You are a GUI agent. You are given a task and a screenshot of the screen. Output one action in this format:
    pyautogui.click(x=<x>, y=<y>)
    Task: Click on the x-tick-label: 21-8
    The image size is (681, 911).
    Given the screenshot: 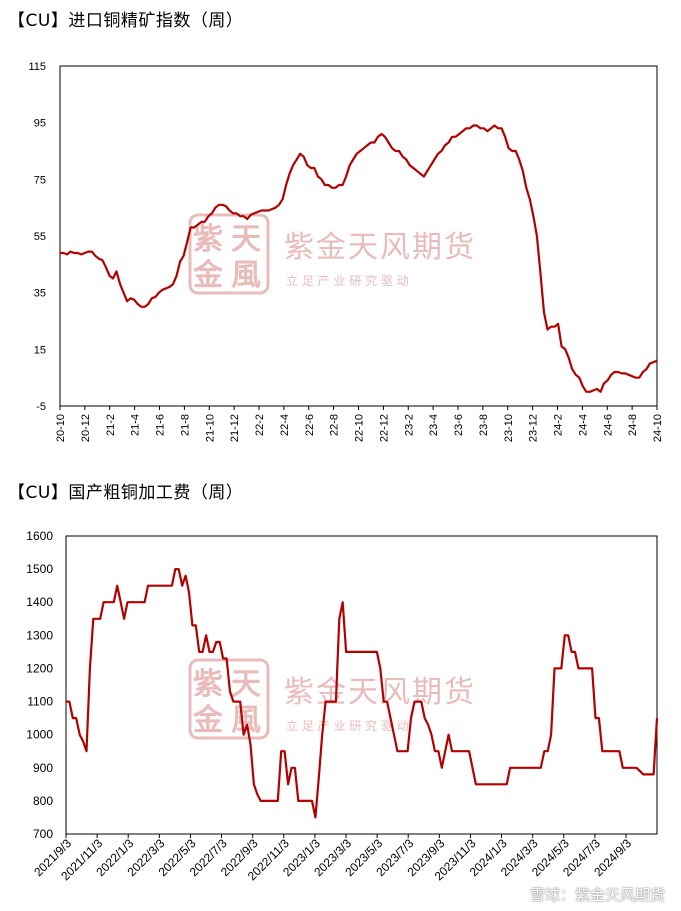 What is the action you would take?
    pyautogui.click(x=185, y=425)
    